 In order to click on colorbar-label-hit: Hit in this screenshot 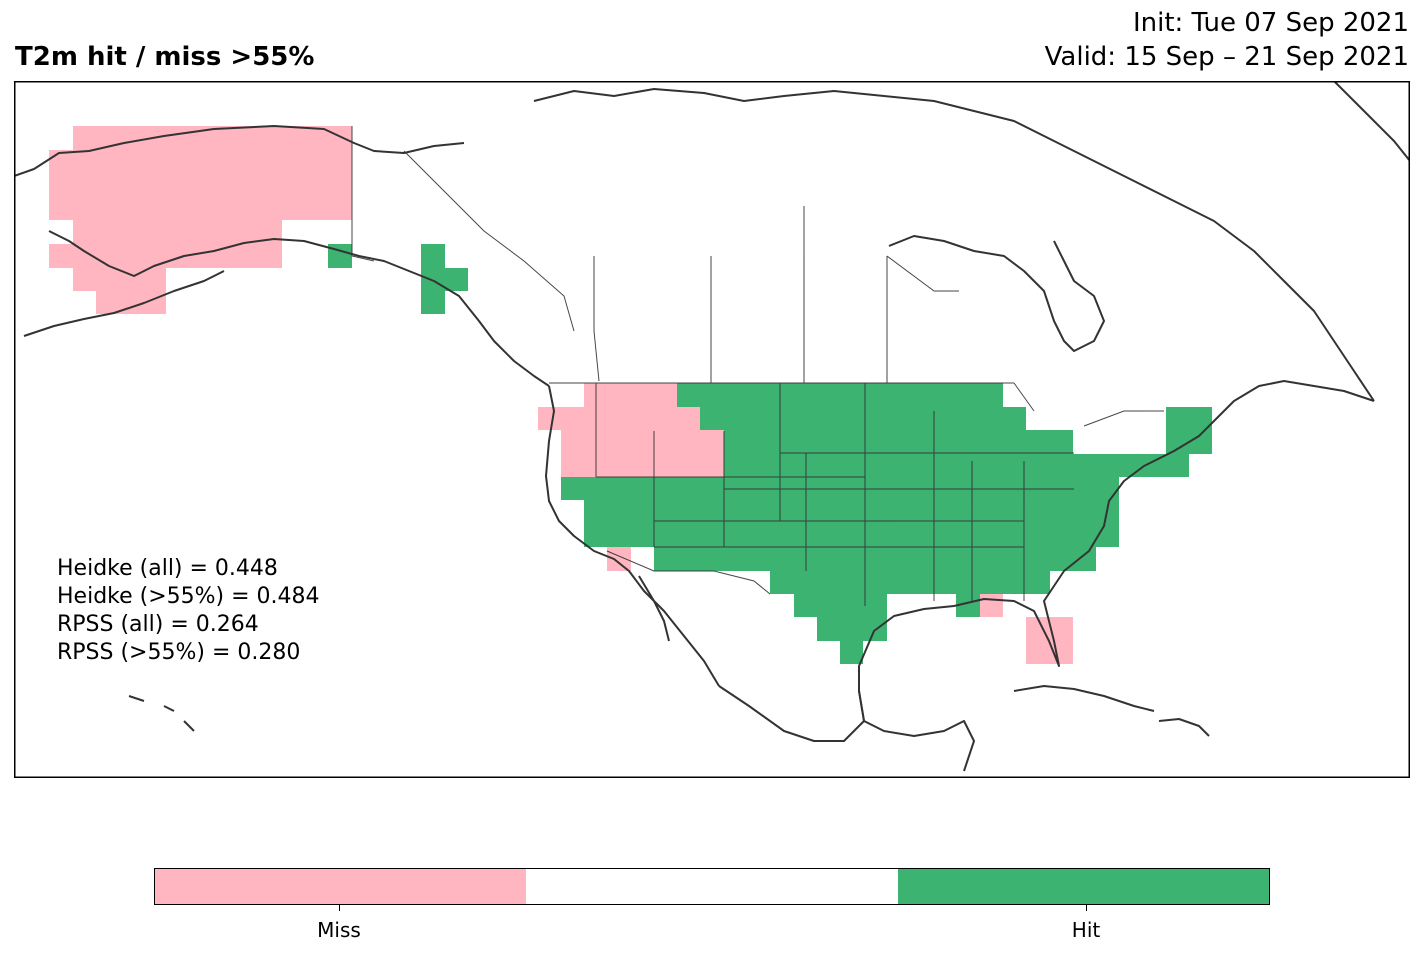, I will do `click(1086, 930)`.